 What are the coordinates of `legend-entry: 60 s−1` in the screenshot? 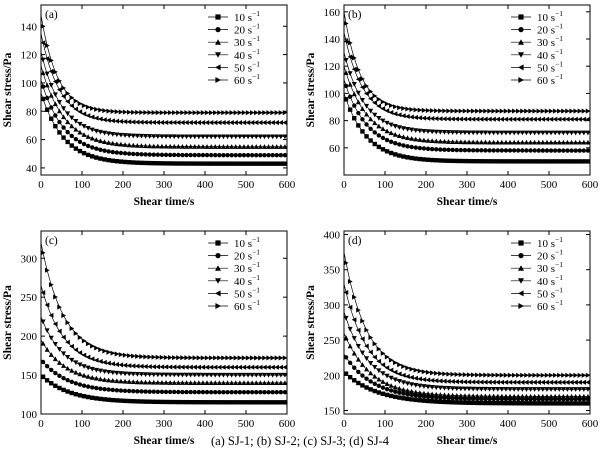 It's located at (550, 79).